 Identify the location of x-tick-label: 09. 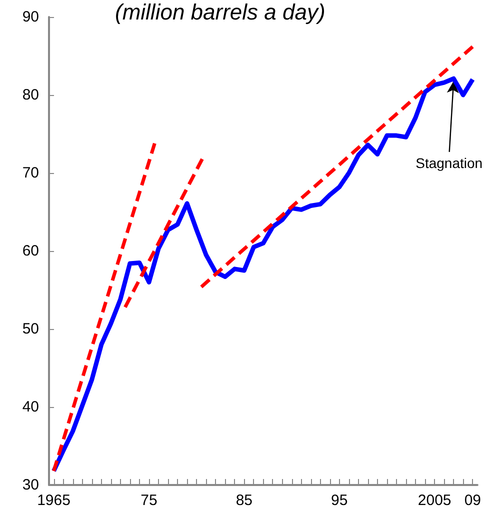
(472, 500).